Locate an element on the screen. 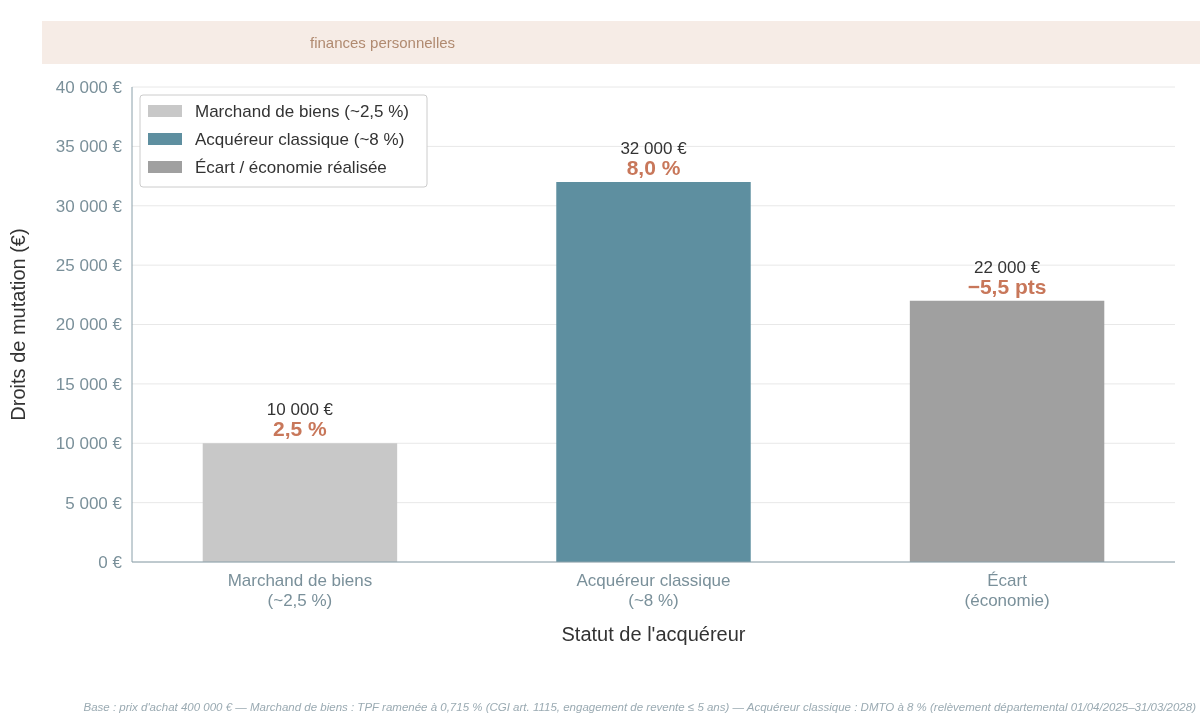 This screenshot has width=1200, height=721. data-label: 32 000 € is located at coordinates (654, 148).